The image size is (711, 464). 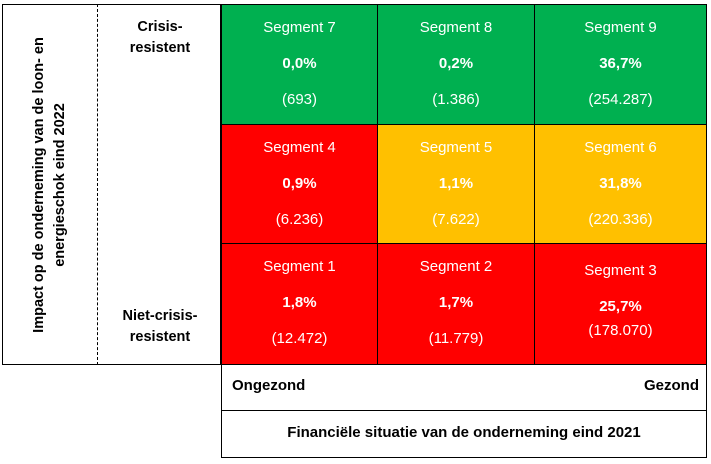 I want to click on segment-percentage: 31,8%, so click(x=620, y=183).